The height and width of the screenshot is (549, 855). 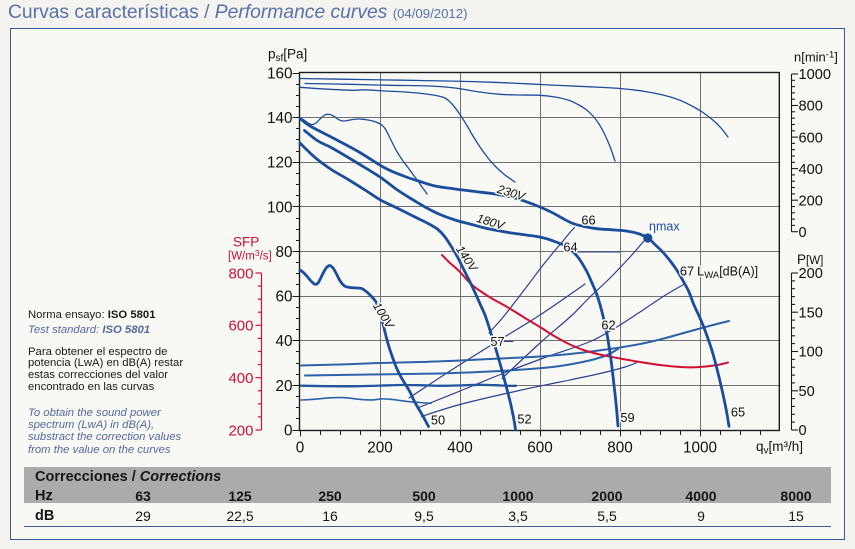 What do you see at coordinates (280, 73) in the screenshot?
I see `svg-text: 160` at bounding box center [280, 73].